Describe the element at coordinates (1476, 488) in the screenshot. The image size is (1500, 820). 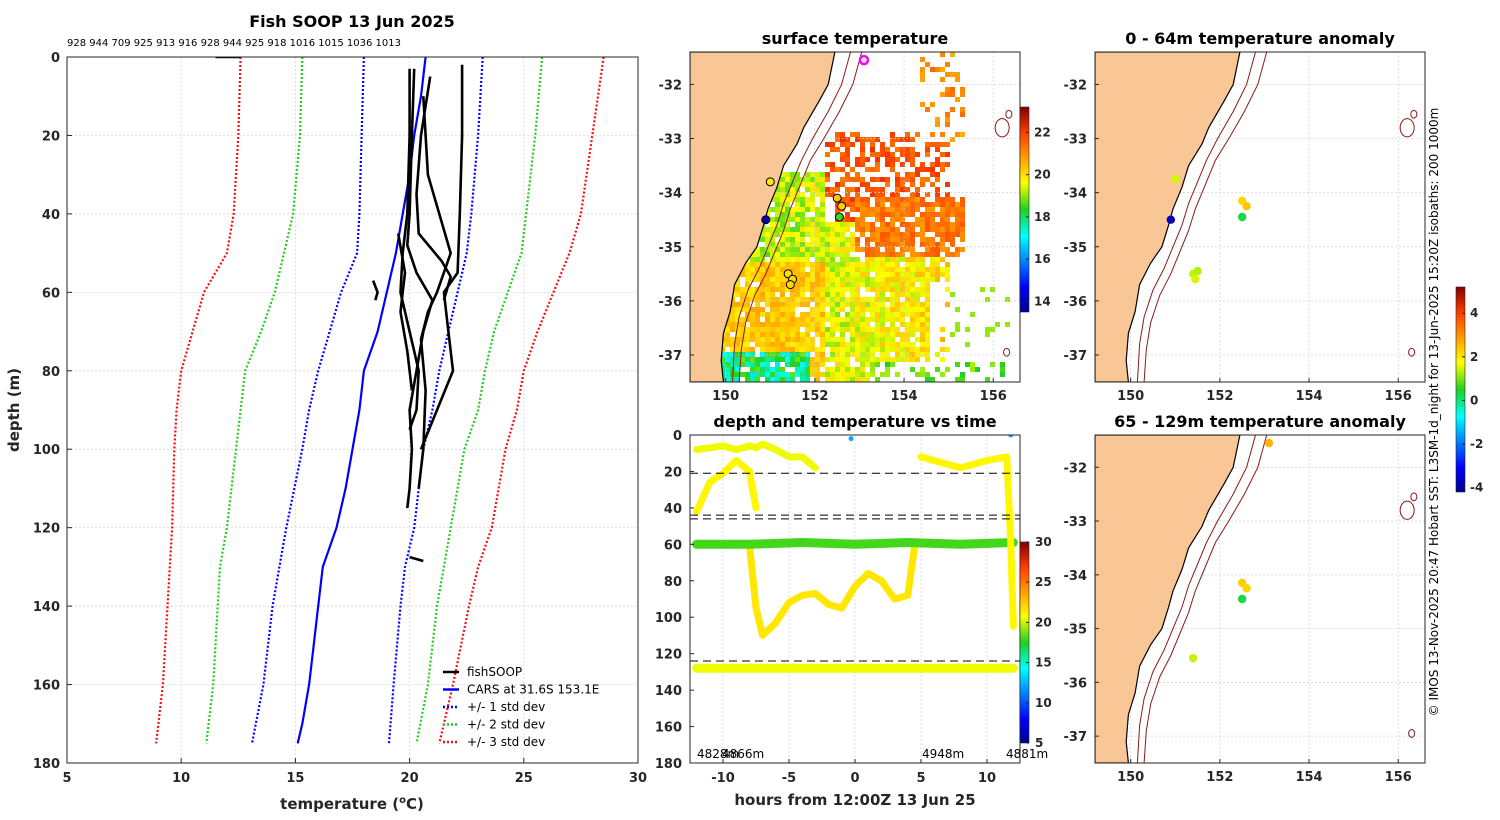
I see `anomaly-colorbar-label: -4` at that location.